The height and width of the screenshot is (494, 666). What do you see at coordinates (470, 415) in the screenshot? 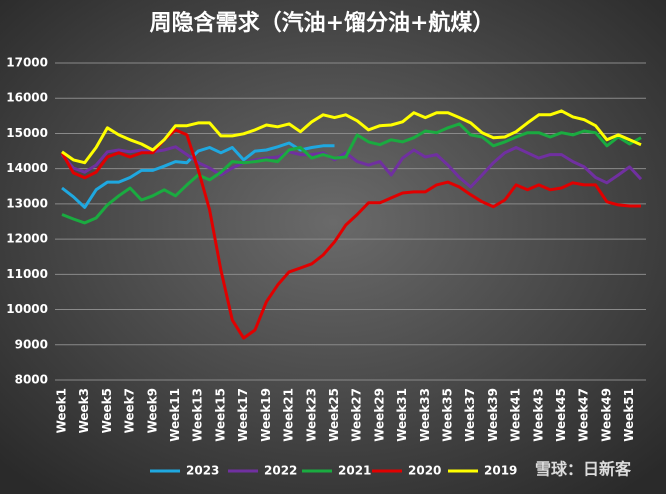
I see `x-tick-label: Week37` at bounding box center [470, 415].